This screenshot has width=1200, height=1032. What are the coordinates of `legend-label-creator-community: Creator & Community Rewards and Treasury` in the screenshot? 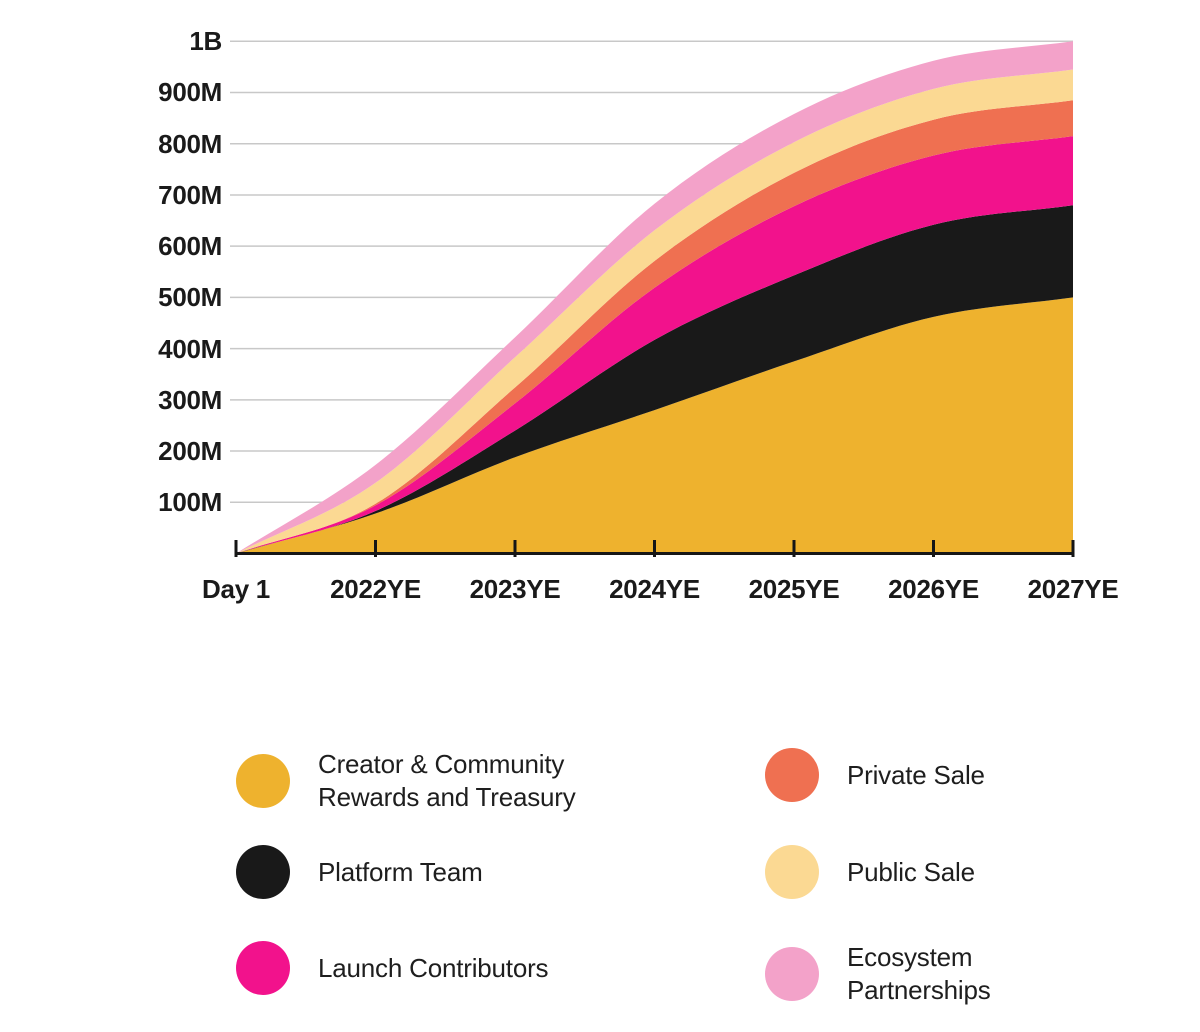 It's located at (447, 781).